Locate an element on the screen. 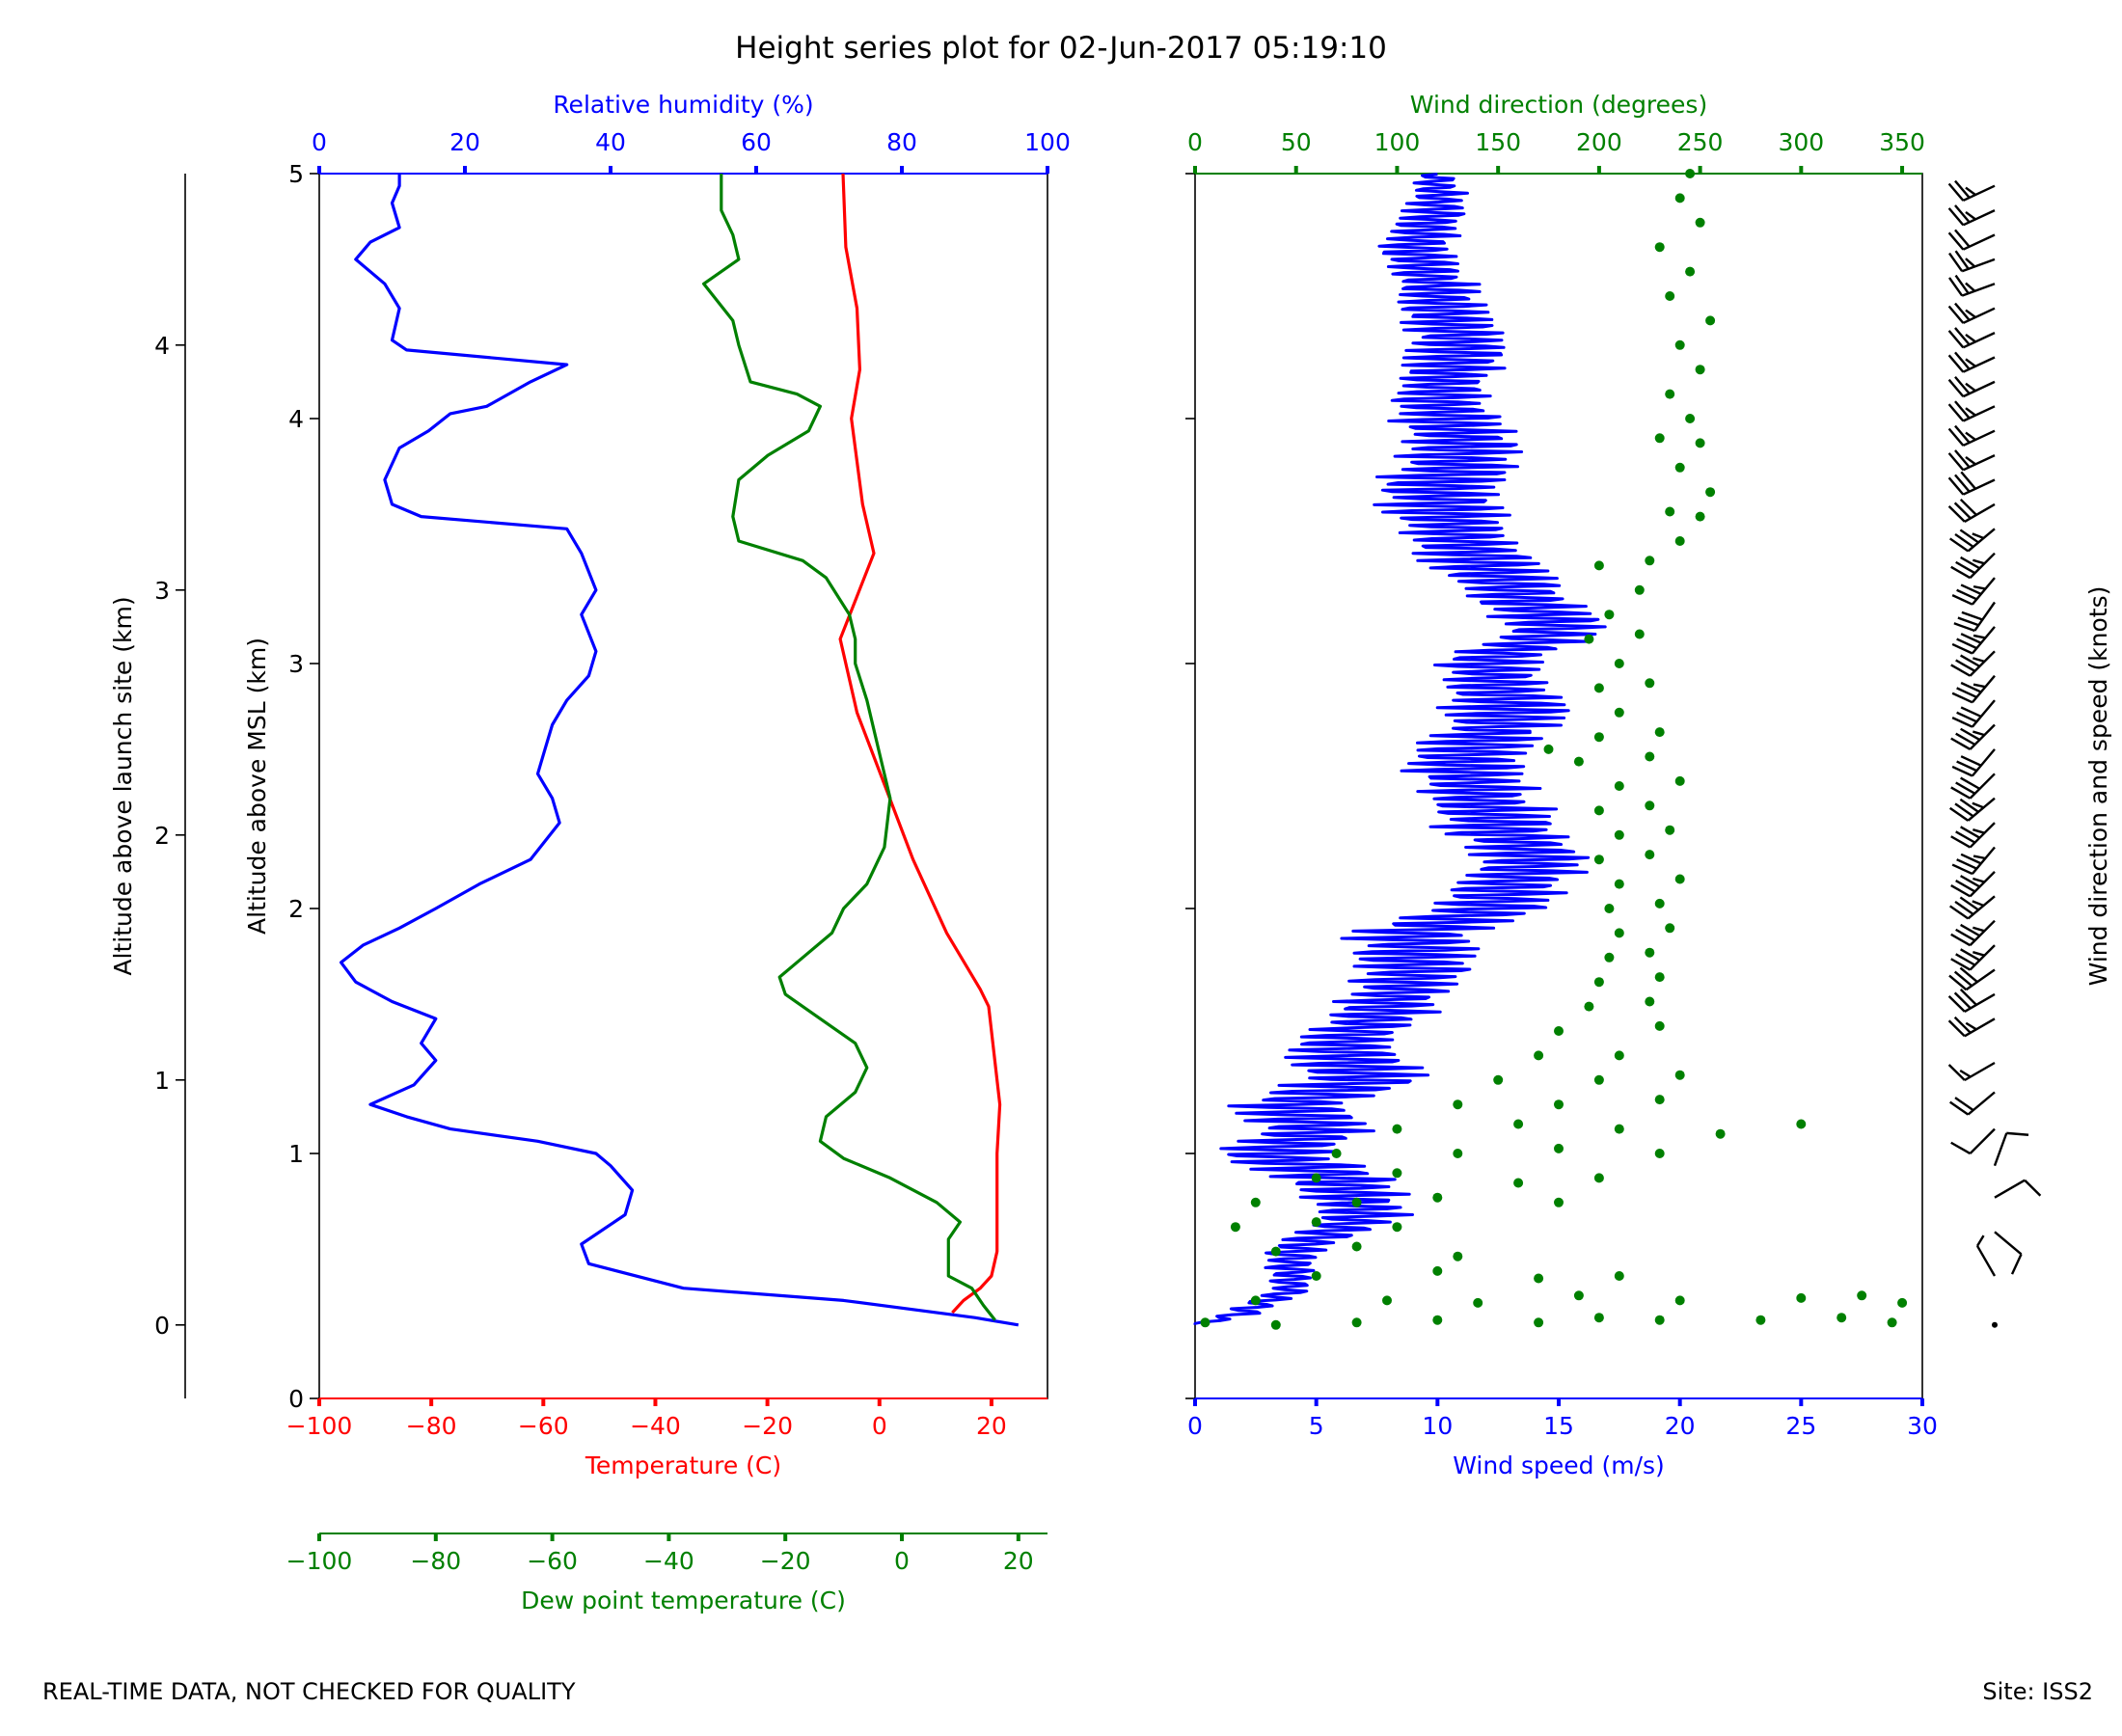 Image resolution: width=2122 pixels, height=1736 pixels. x-tick-label-0: −100 is located at coordinates (320, 1426).